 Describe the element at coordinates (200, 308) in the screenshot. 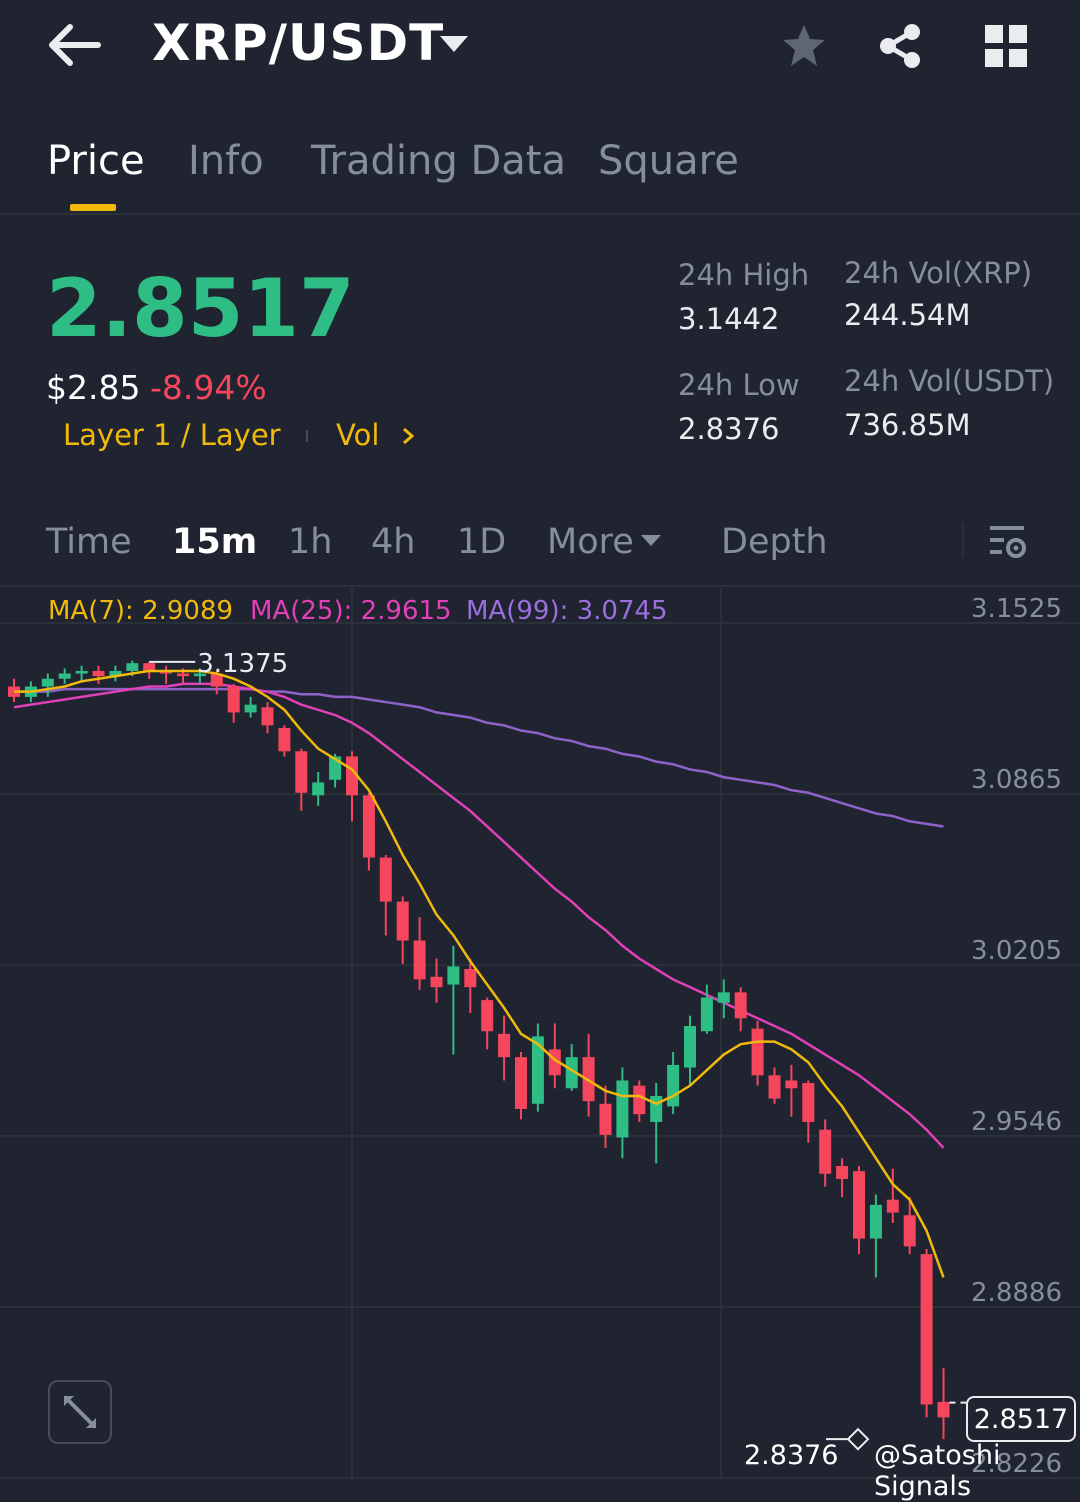

I see `last-price: 2.8517` at that location.